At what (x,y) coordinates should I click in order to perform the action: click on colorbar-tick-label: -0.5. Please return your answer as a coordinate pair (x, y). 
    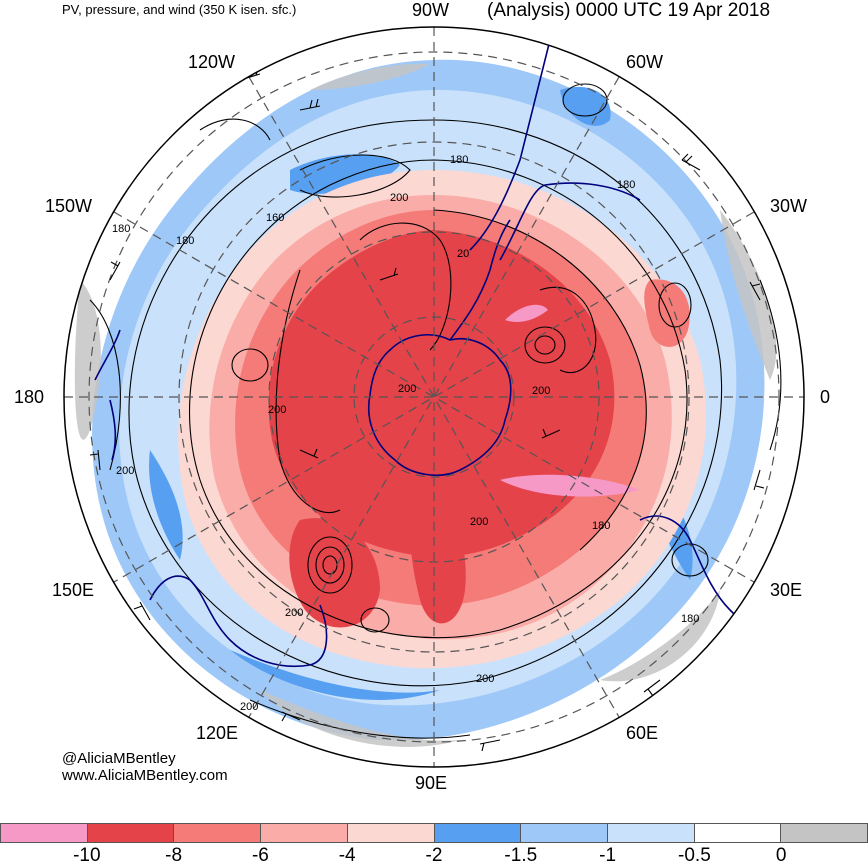
    Looking at the image, I should click on (694, 855).